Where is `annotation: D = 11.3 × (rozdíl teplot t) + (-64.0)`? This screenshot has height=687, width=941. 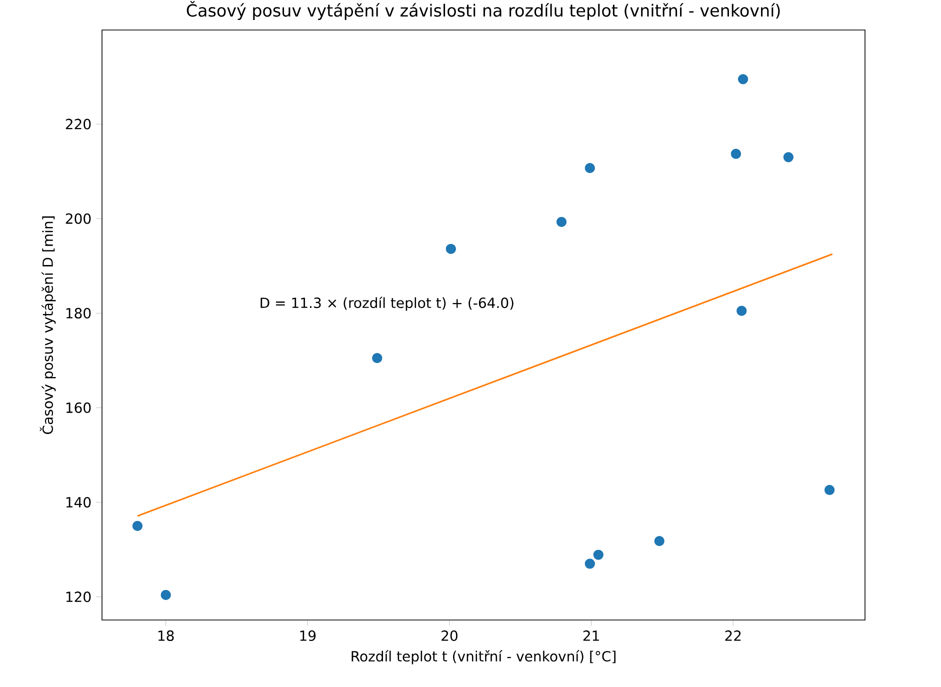 annotation: D = 11.3 × (rozdíl teplot t) + (-64.0) is located at coordinates (387, 303).